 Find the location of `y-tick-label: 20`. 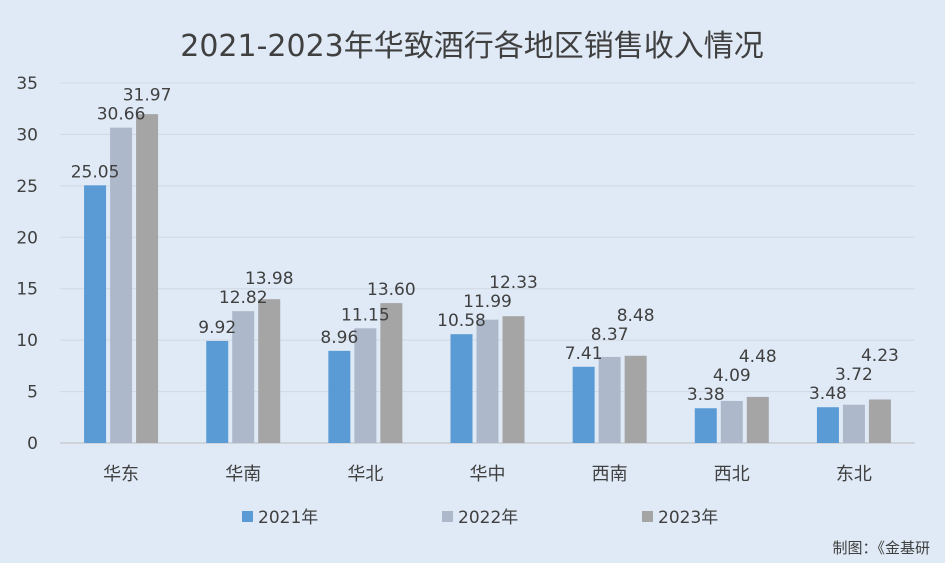

y-tick-label: 20 is located at coordinates (27, 238).